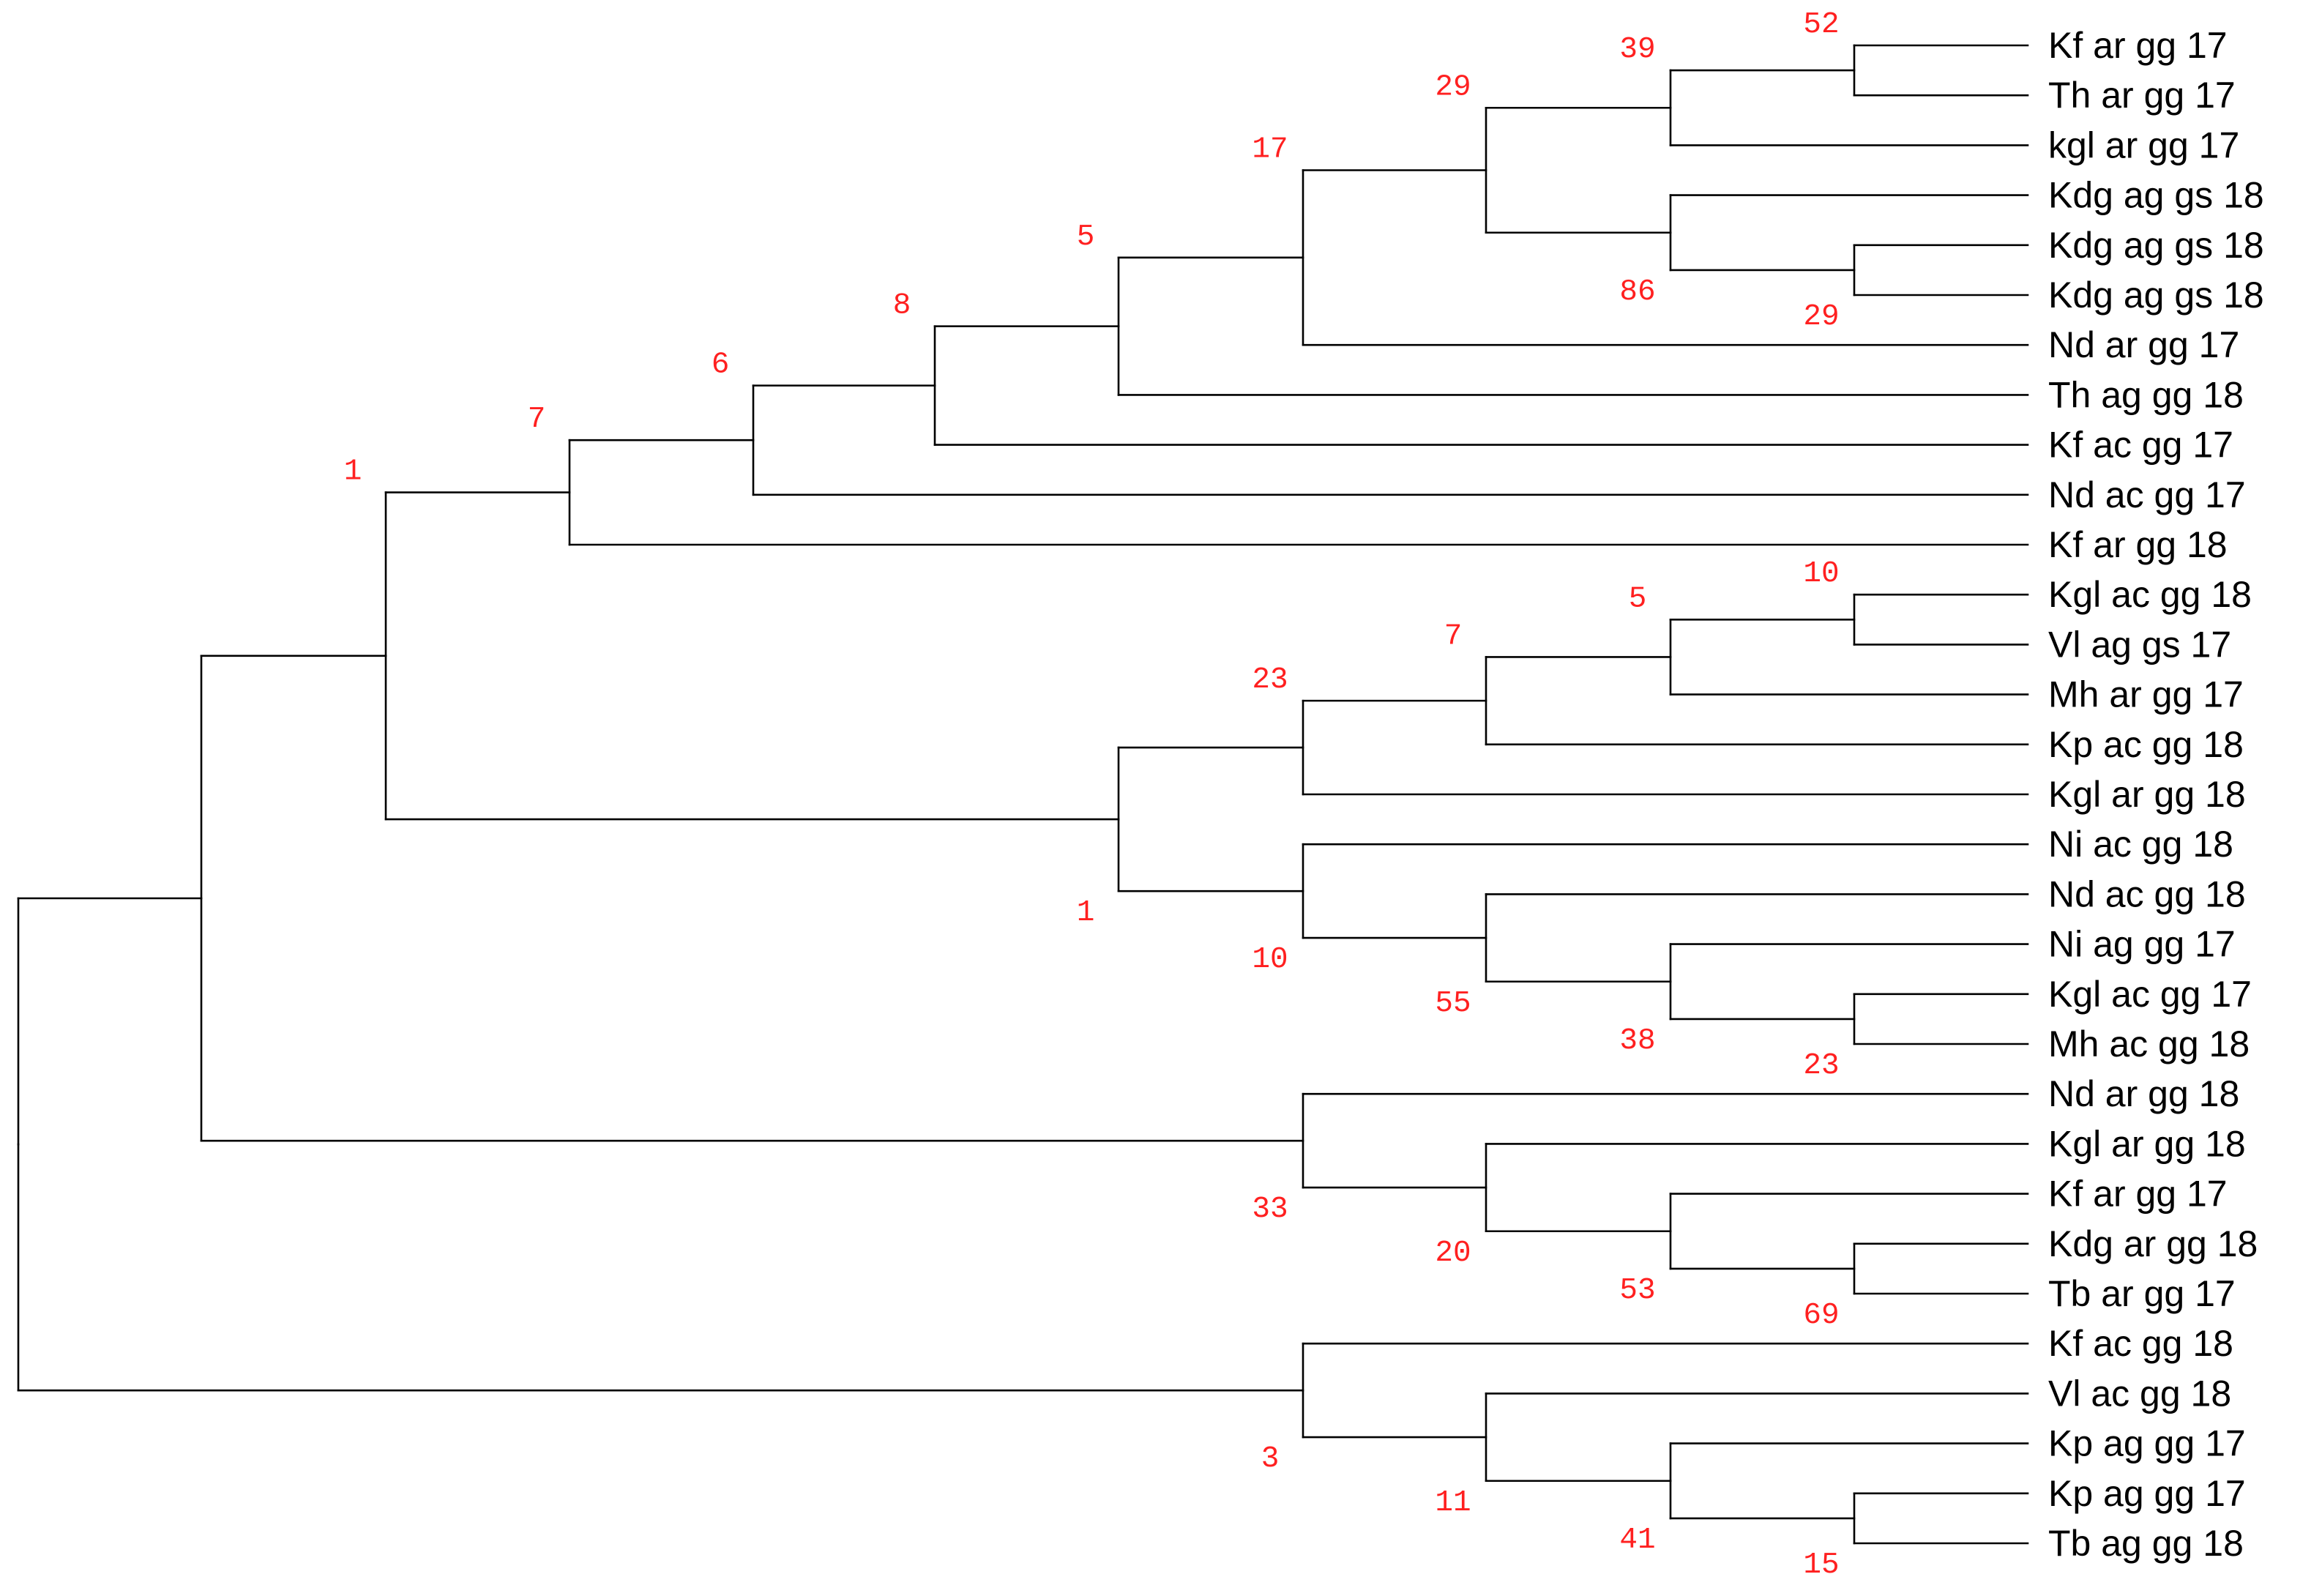 The width and height of the screenshot is (2322, 1596). I want to click on leaf-label: Kp ac gg 18, so click(2146, 744).